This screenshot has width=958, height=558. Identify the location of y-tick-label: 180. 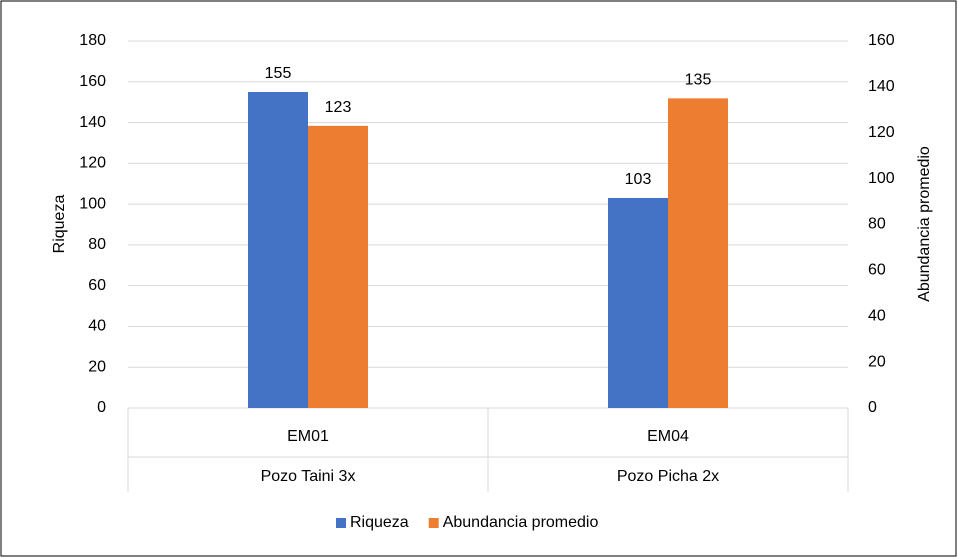
(92, 40).